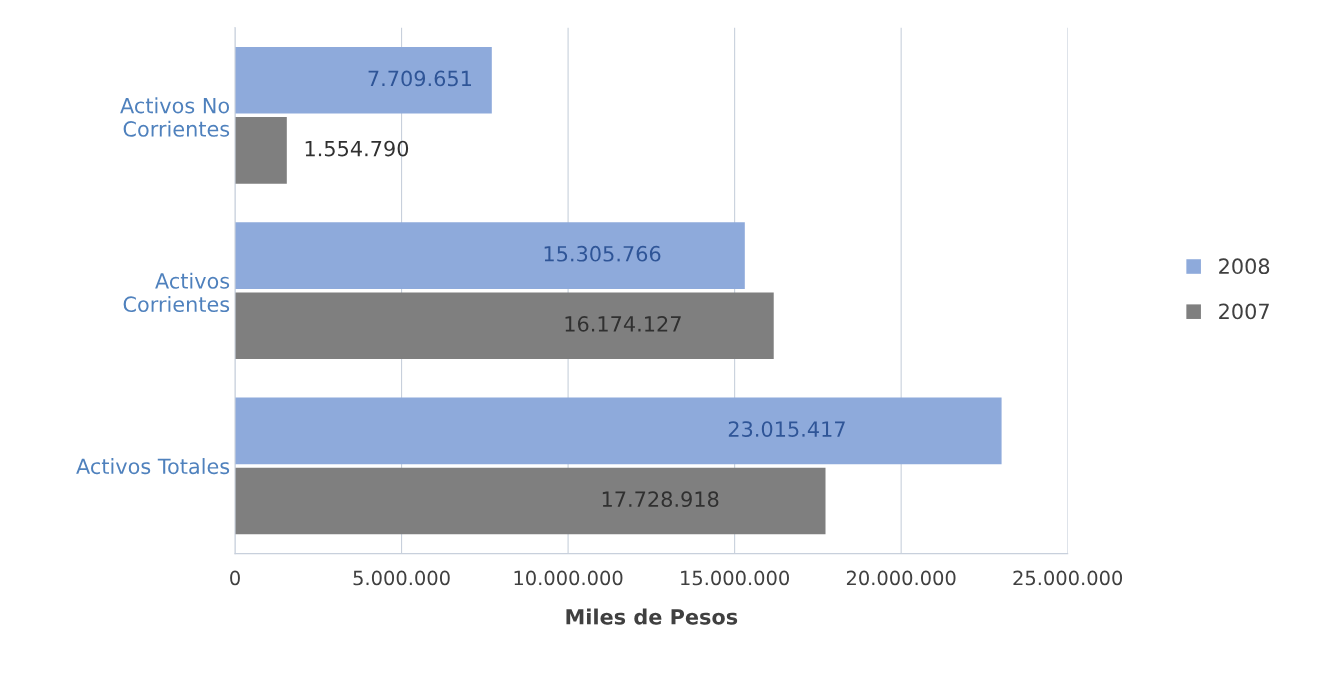 The height and width of the screenshot is (692, 1343). Describe the element at coordinates (1244, 266) in the screenshot. I see `legend-label: 2008` at that location.